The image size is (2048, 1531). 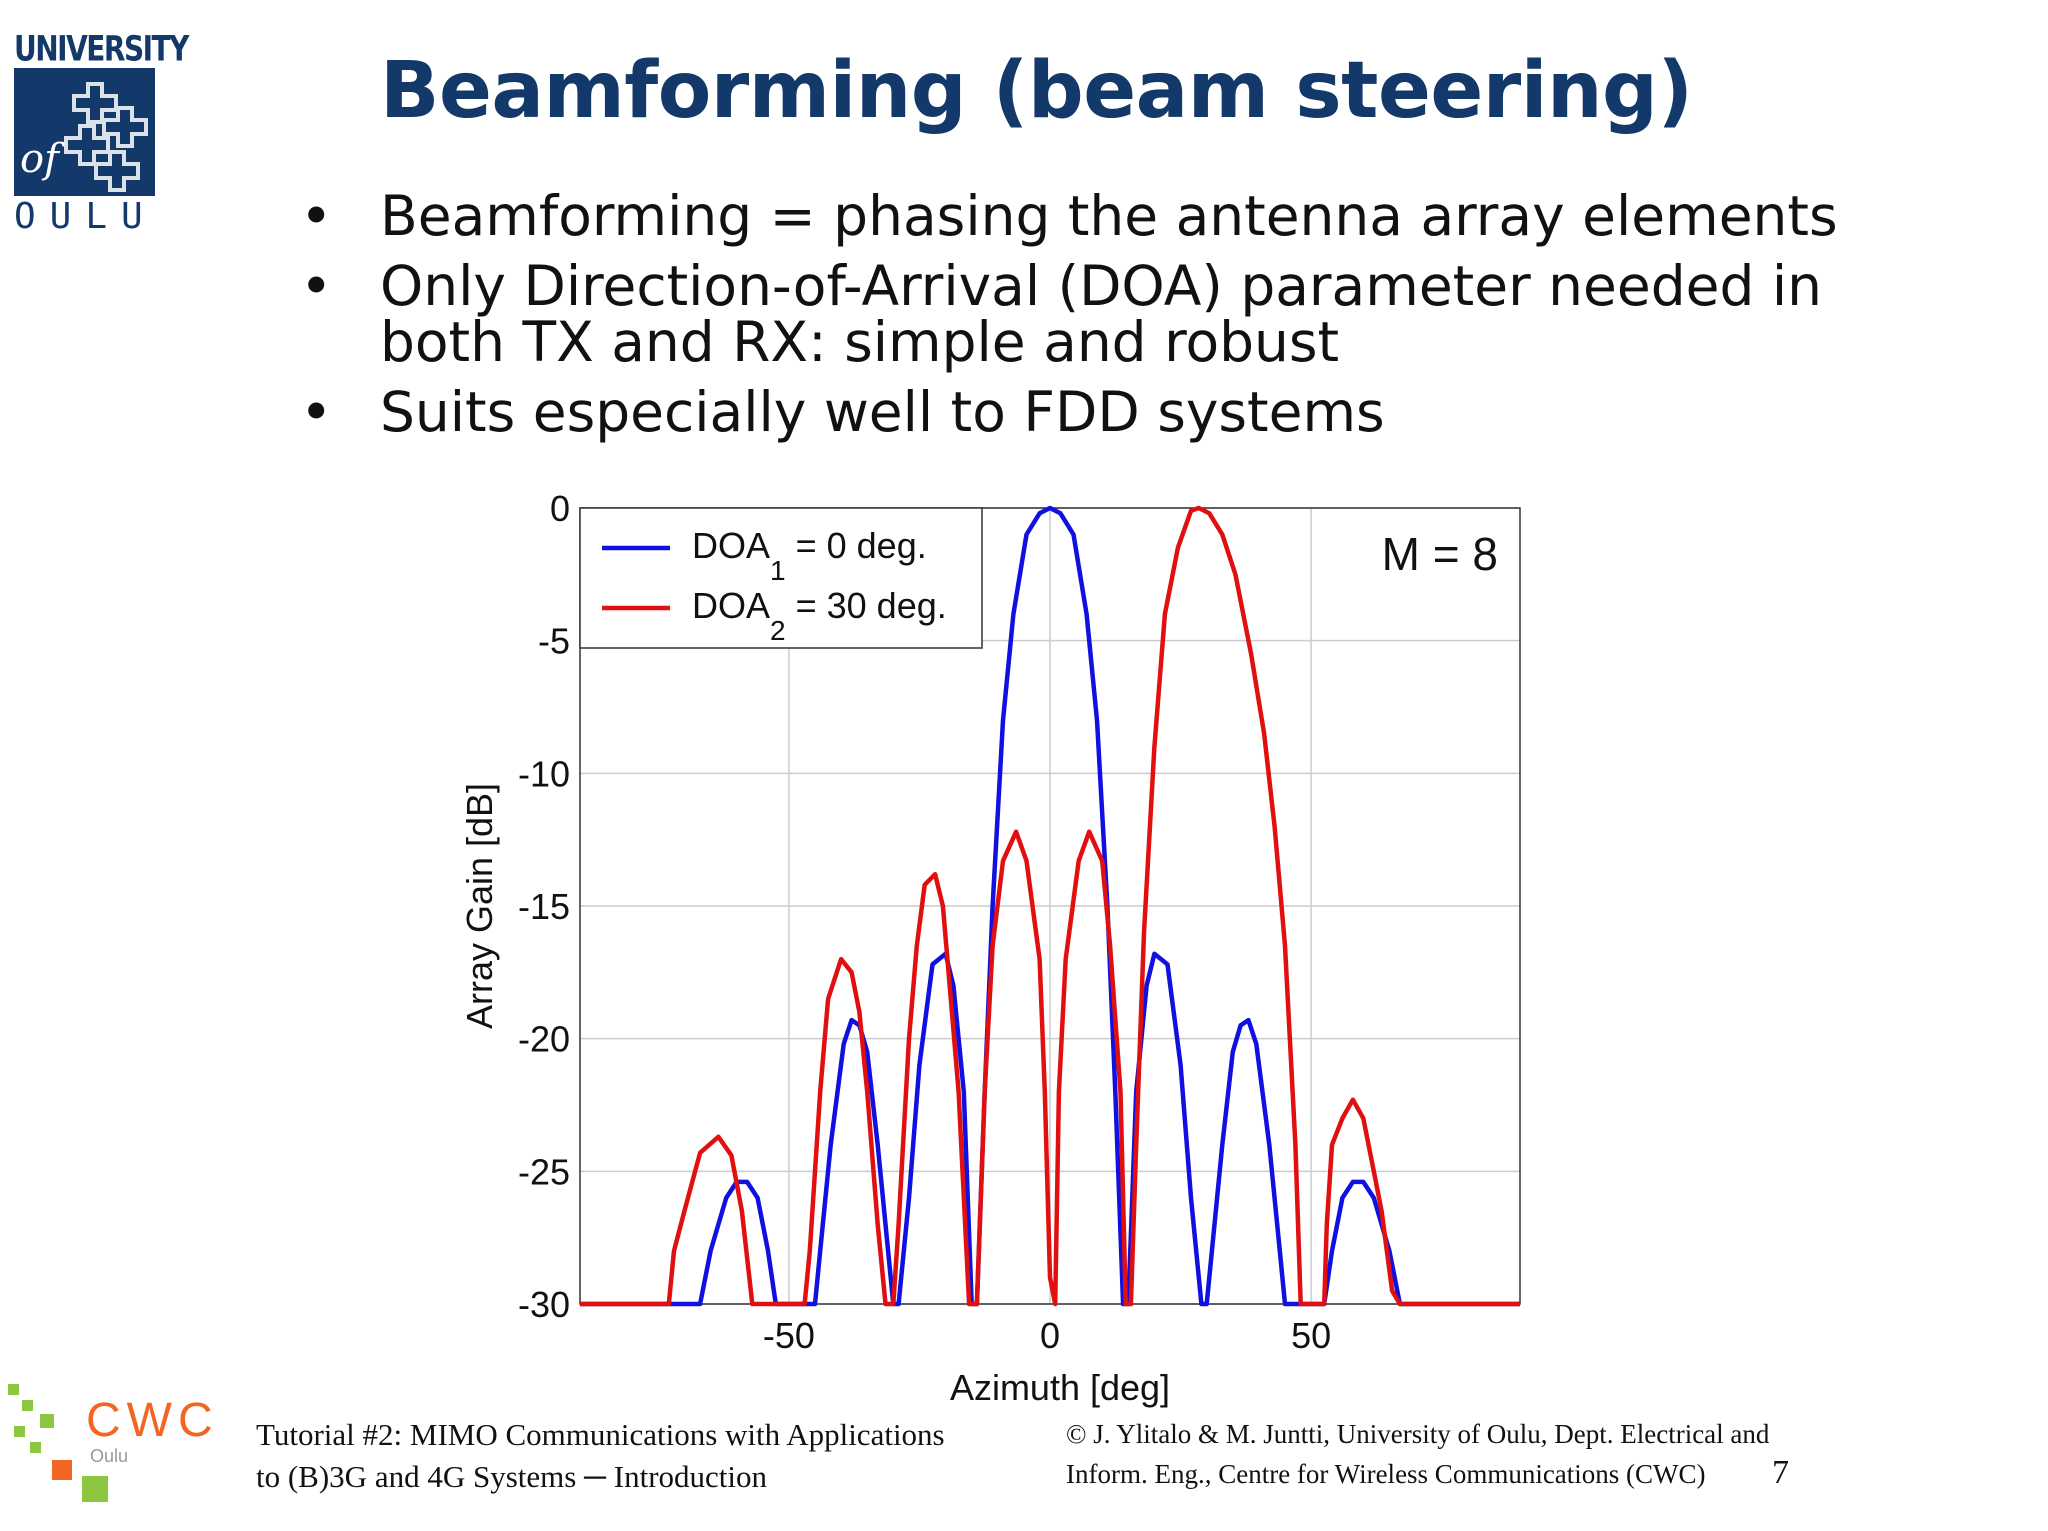 What do you see at coordinates (819, 615) in the screenshot?
I see `legend-entry: DOA2 = 30 deg.` at bounding box center [819, 615].